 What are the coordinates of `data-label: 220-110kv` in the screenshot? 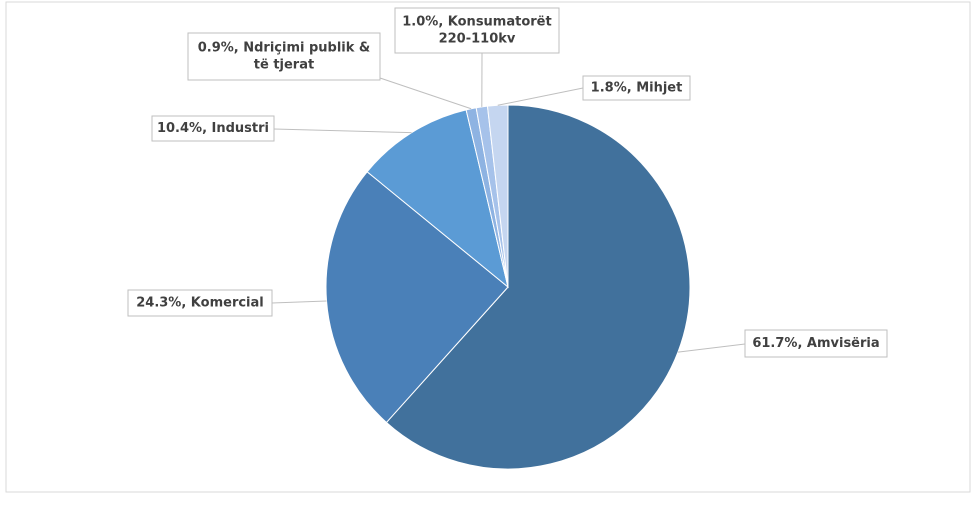 It's located at (477, 39).